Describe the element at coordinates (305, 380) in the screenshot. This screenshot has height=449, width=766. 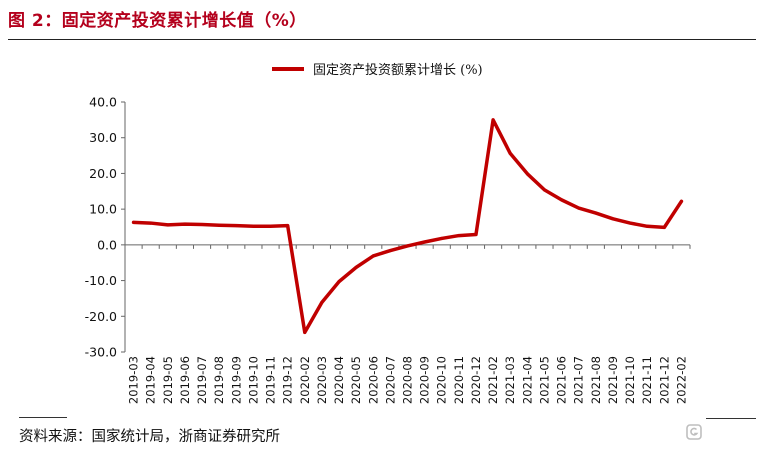
I see `x-tick-label: 2020-02` at that location.